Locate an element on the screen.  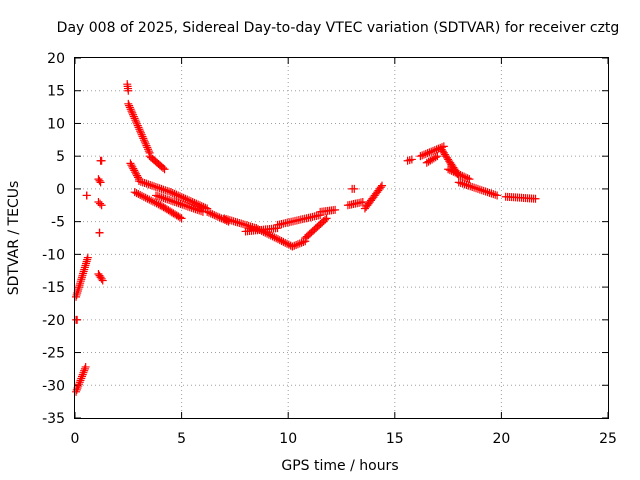
y-tick-label: 15 is located at coordinates (56, 92).